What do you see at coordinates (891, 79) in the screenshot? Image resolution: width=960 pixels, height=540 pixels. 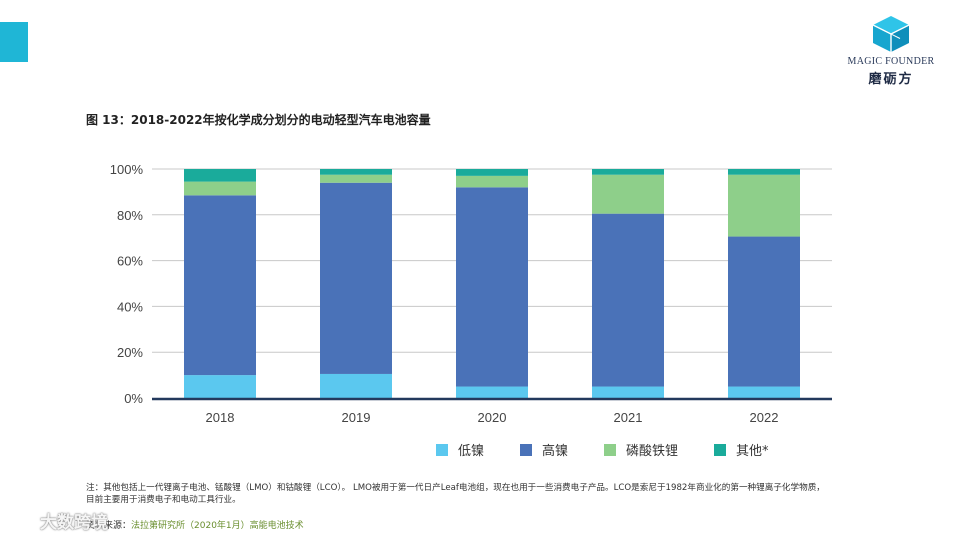 I see `brand-name-cn: 磨砺方` at bounding box center [891, 79].